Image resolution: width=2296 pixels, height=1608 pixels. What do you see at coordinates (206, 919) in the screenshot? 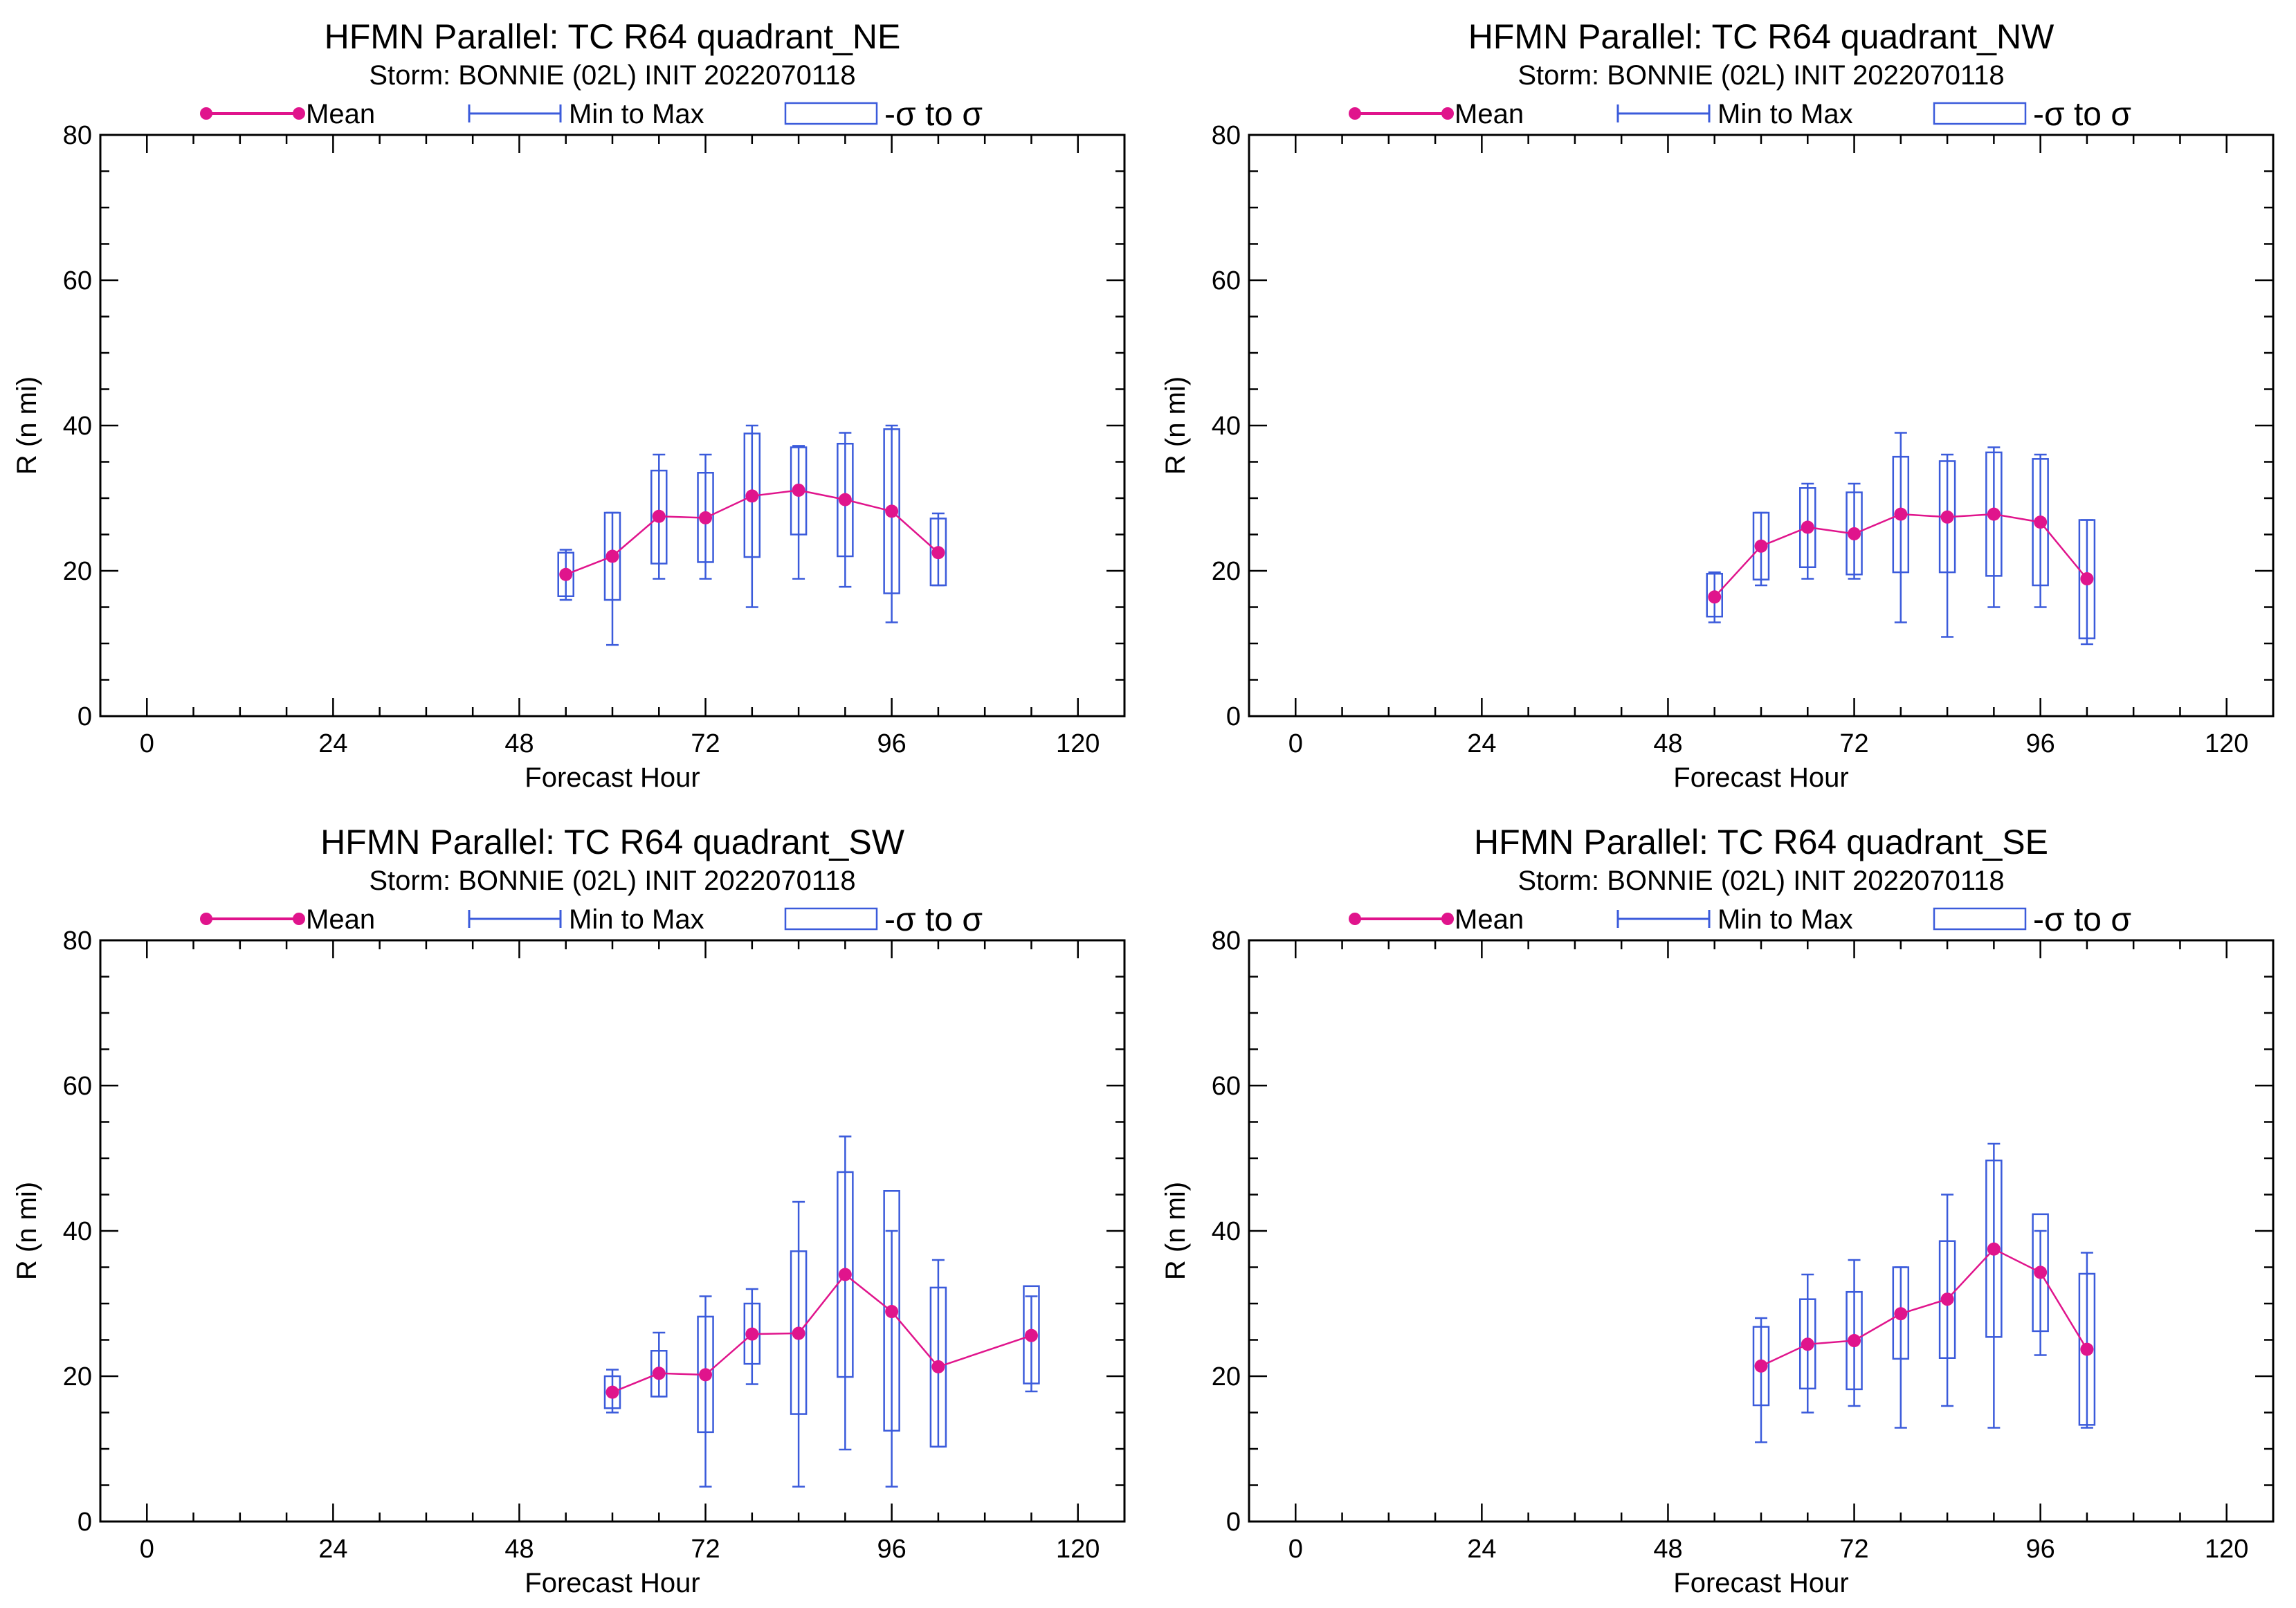
I see `legend-mean-marker-left` at bounding box center [206, 919].